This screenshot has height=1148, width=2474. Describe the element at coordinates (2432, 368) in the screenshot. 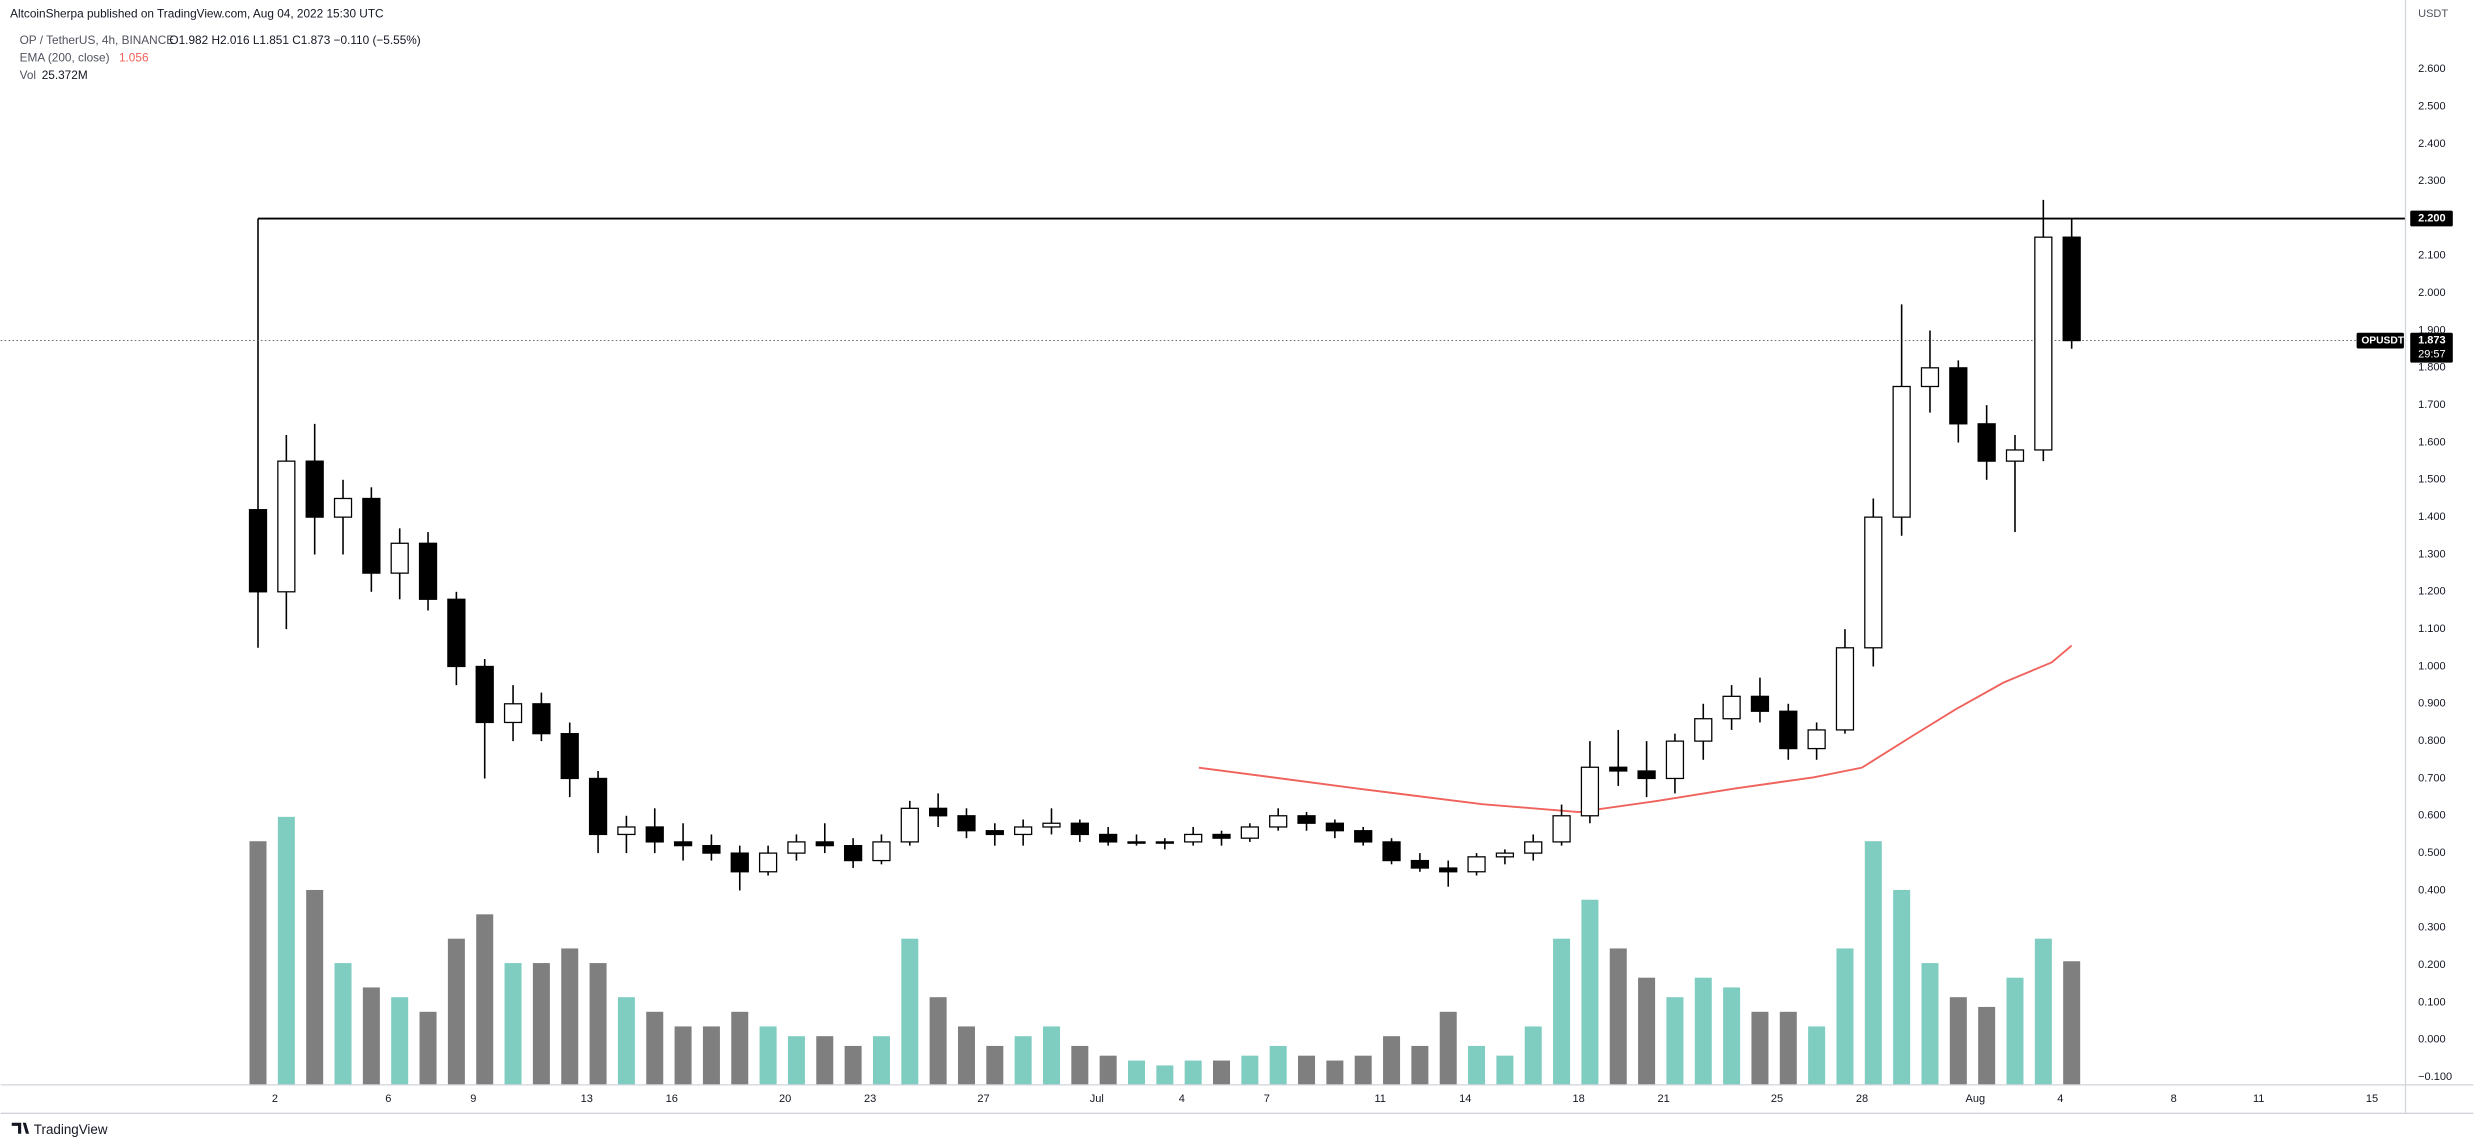

I see `y-tick-label: 1.800` at that location.